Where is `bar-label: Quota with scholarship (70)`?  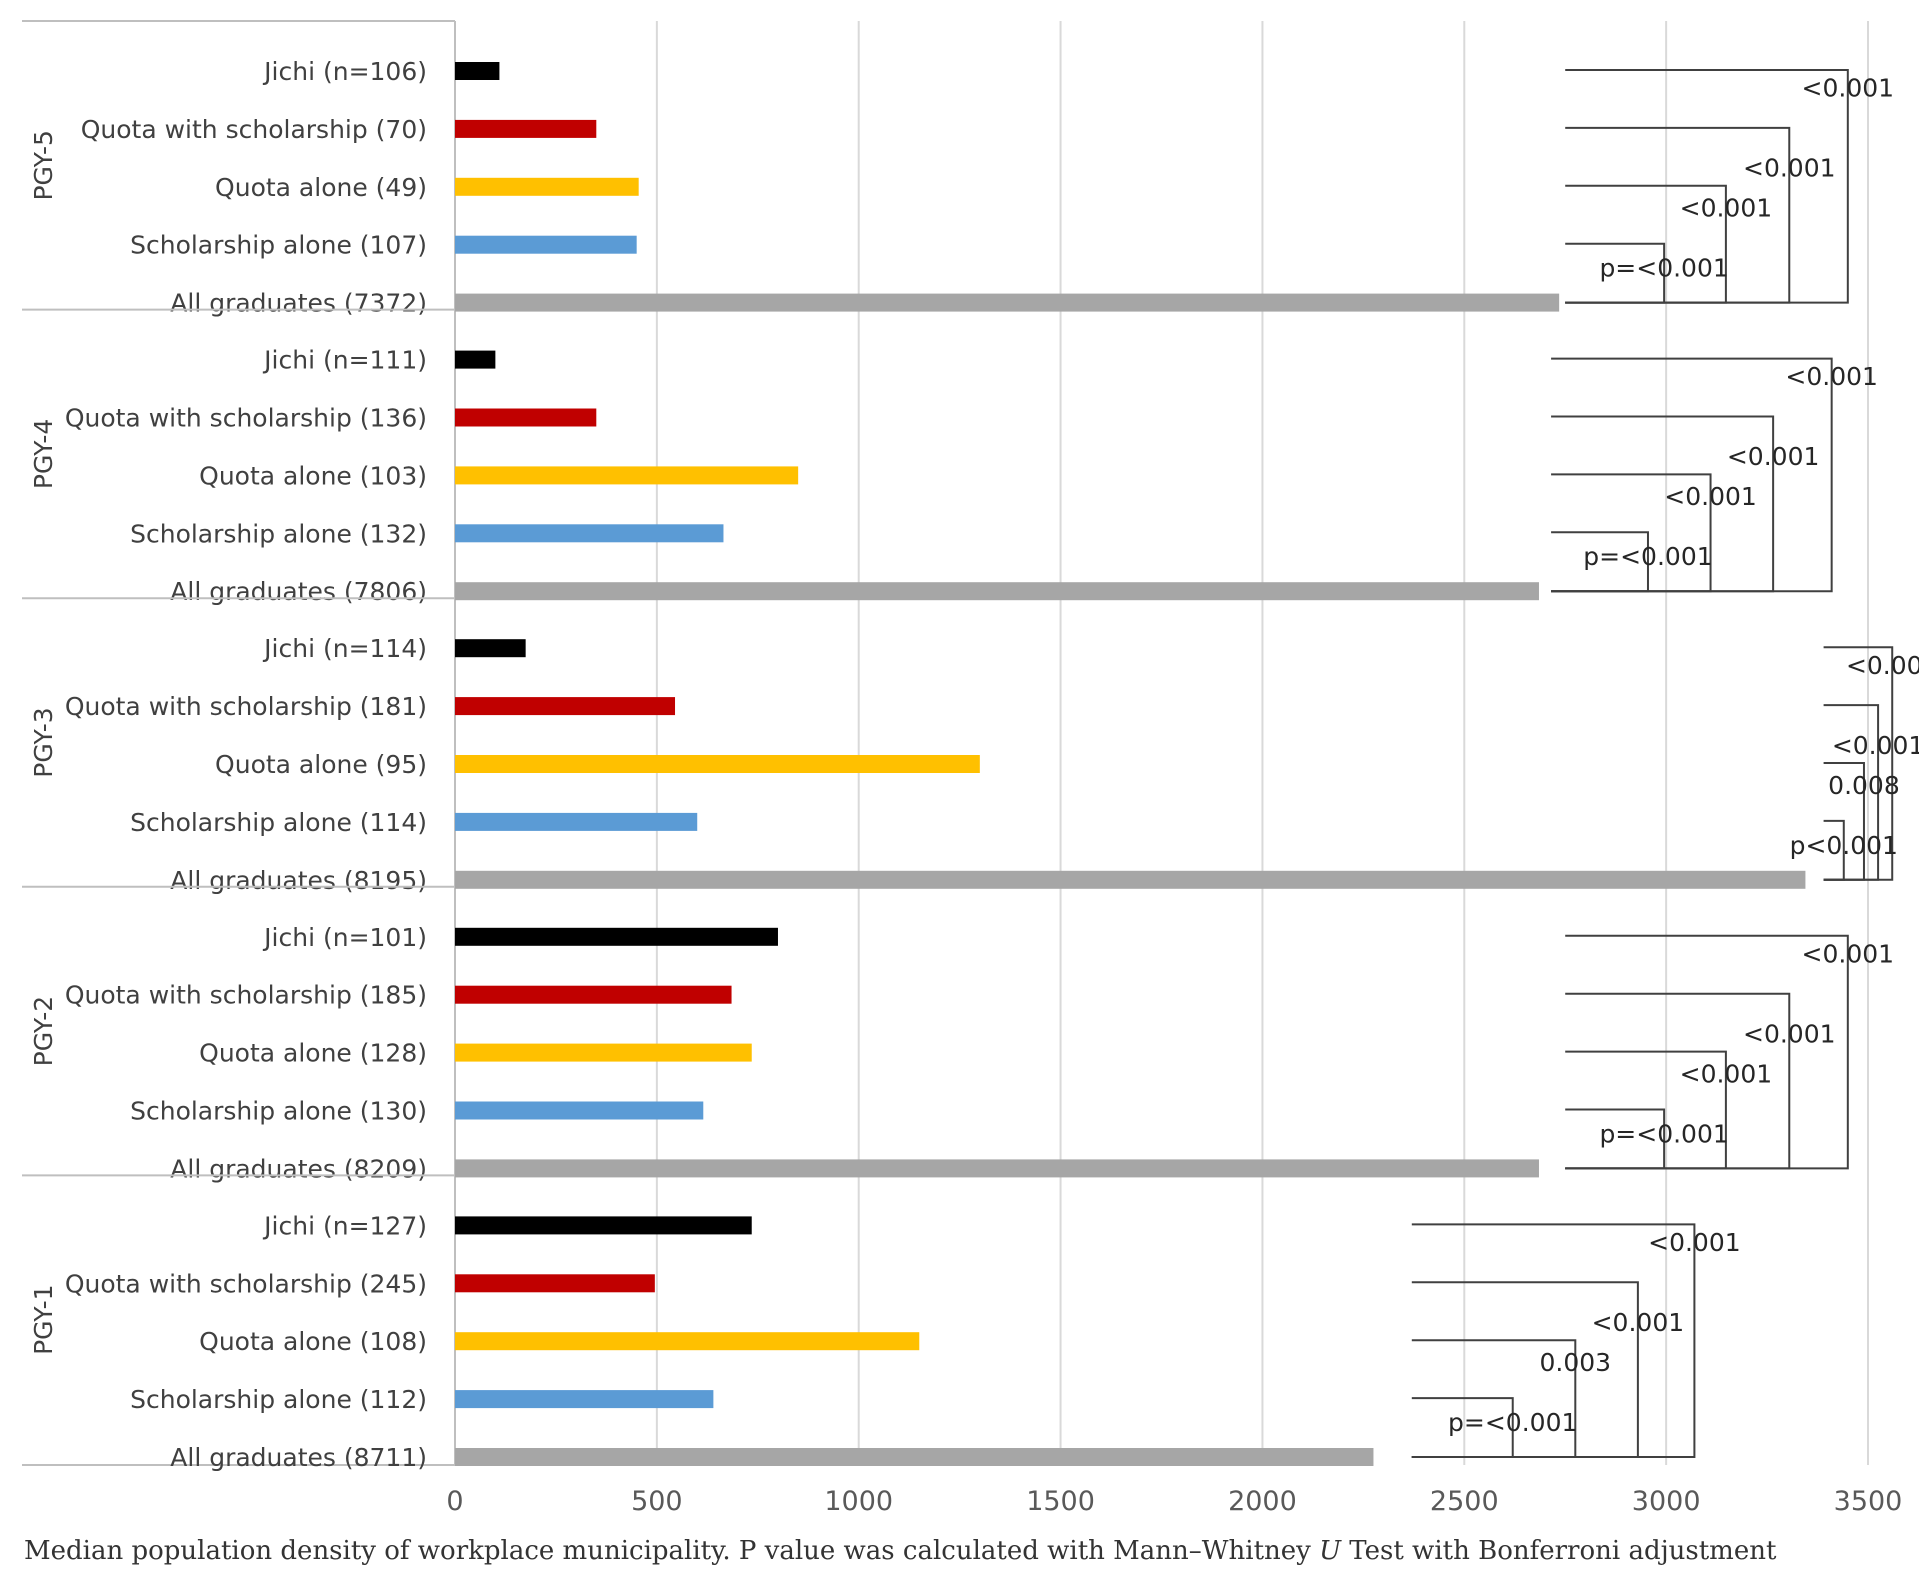
bar-label: Quota with scholarship (70) is located at coordinates (254, 129).